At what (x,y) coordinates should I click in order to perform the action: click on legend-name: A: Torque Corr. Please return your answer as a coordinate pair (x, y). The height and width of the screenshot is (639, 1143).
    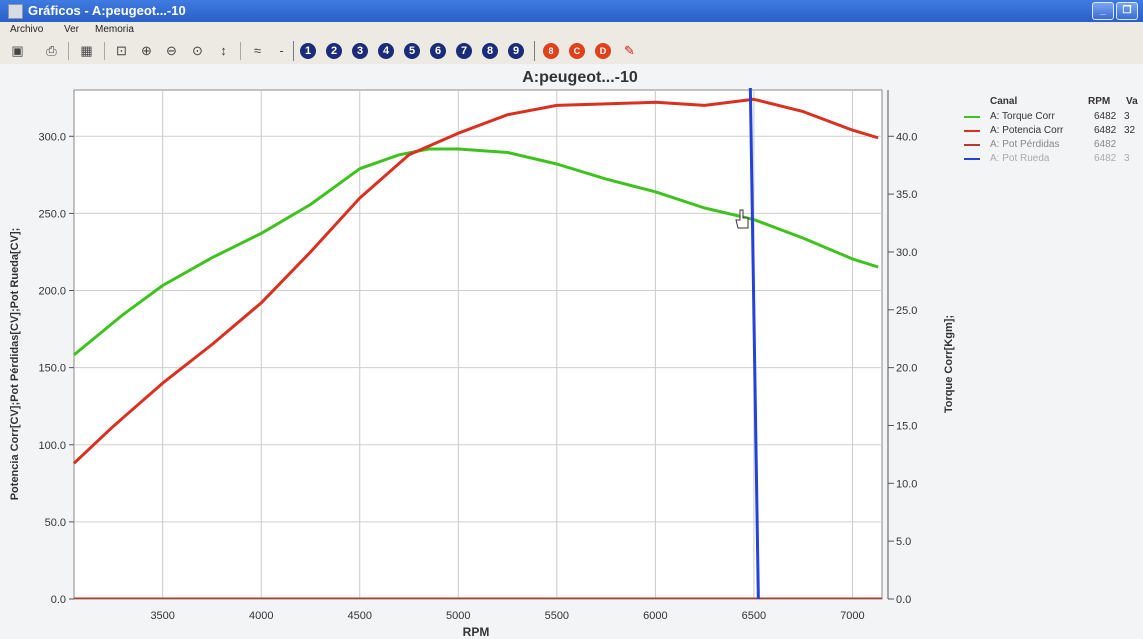
    Looking at the image, I should click on (1022, 116).